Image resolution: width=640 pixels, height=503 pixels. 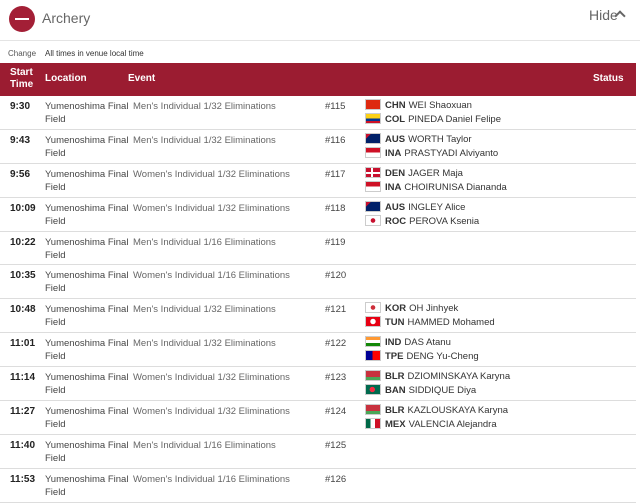 What do you see at coordinates (395, 391) in the screenshot?
I see `country-code: BAN` at bounding box center [395, 391].